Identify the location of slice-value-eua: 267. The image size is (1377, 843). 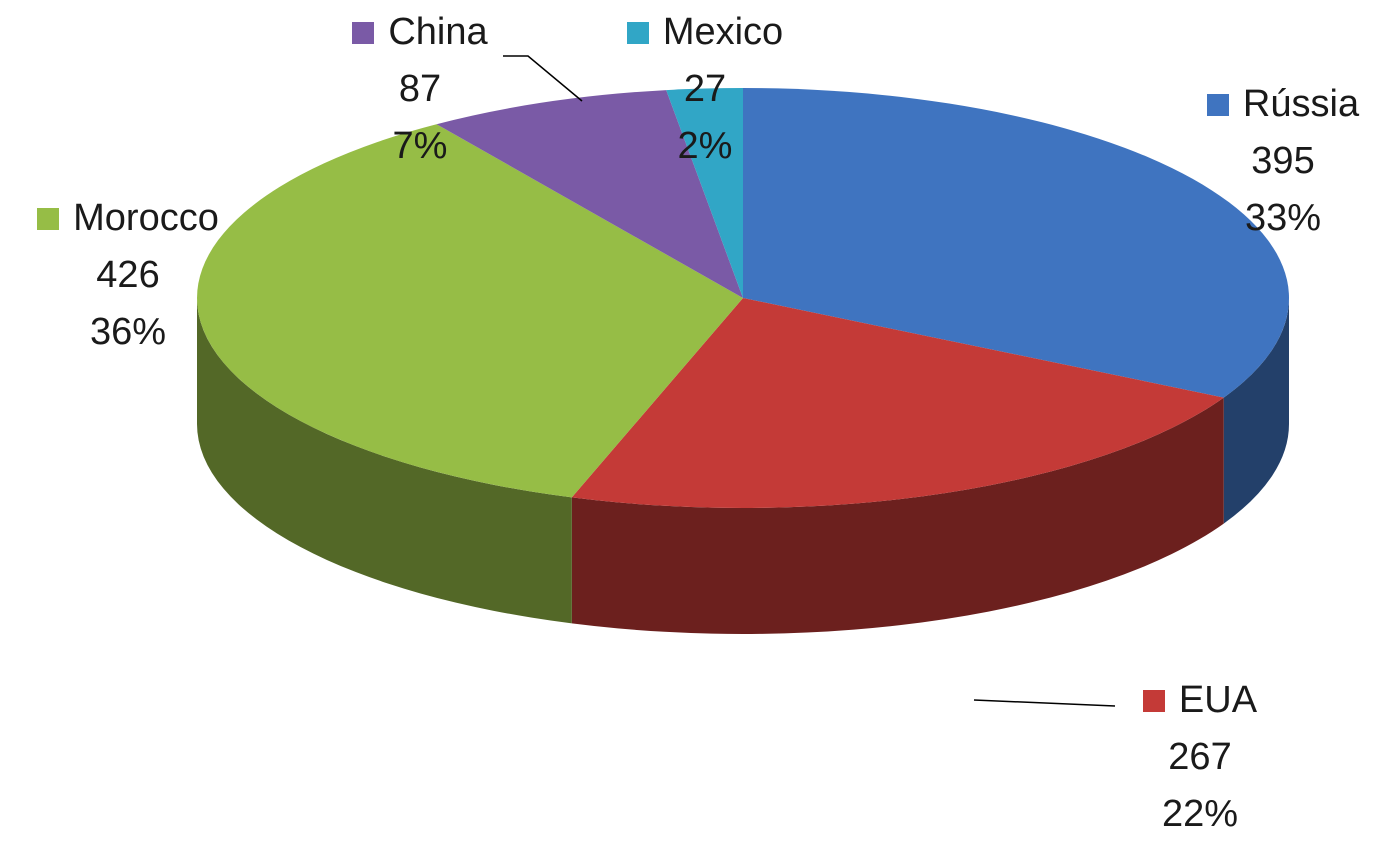
(1200, 757).